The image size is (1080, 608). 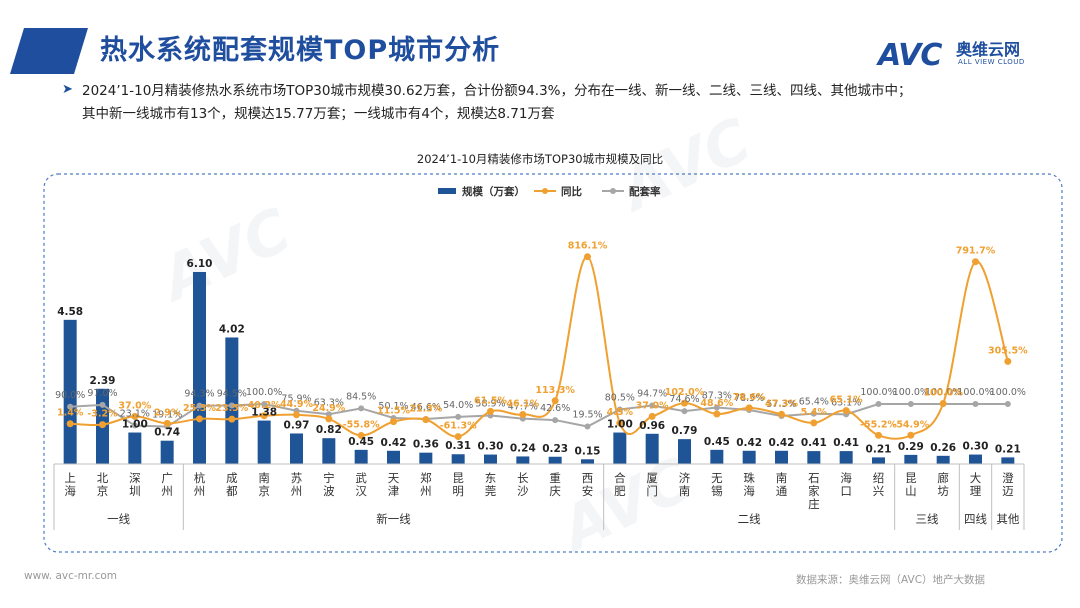 I want to click on category-label: 庄, so click(x=814, y=504).